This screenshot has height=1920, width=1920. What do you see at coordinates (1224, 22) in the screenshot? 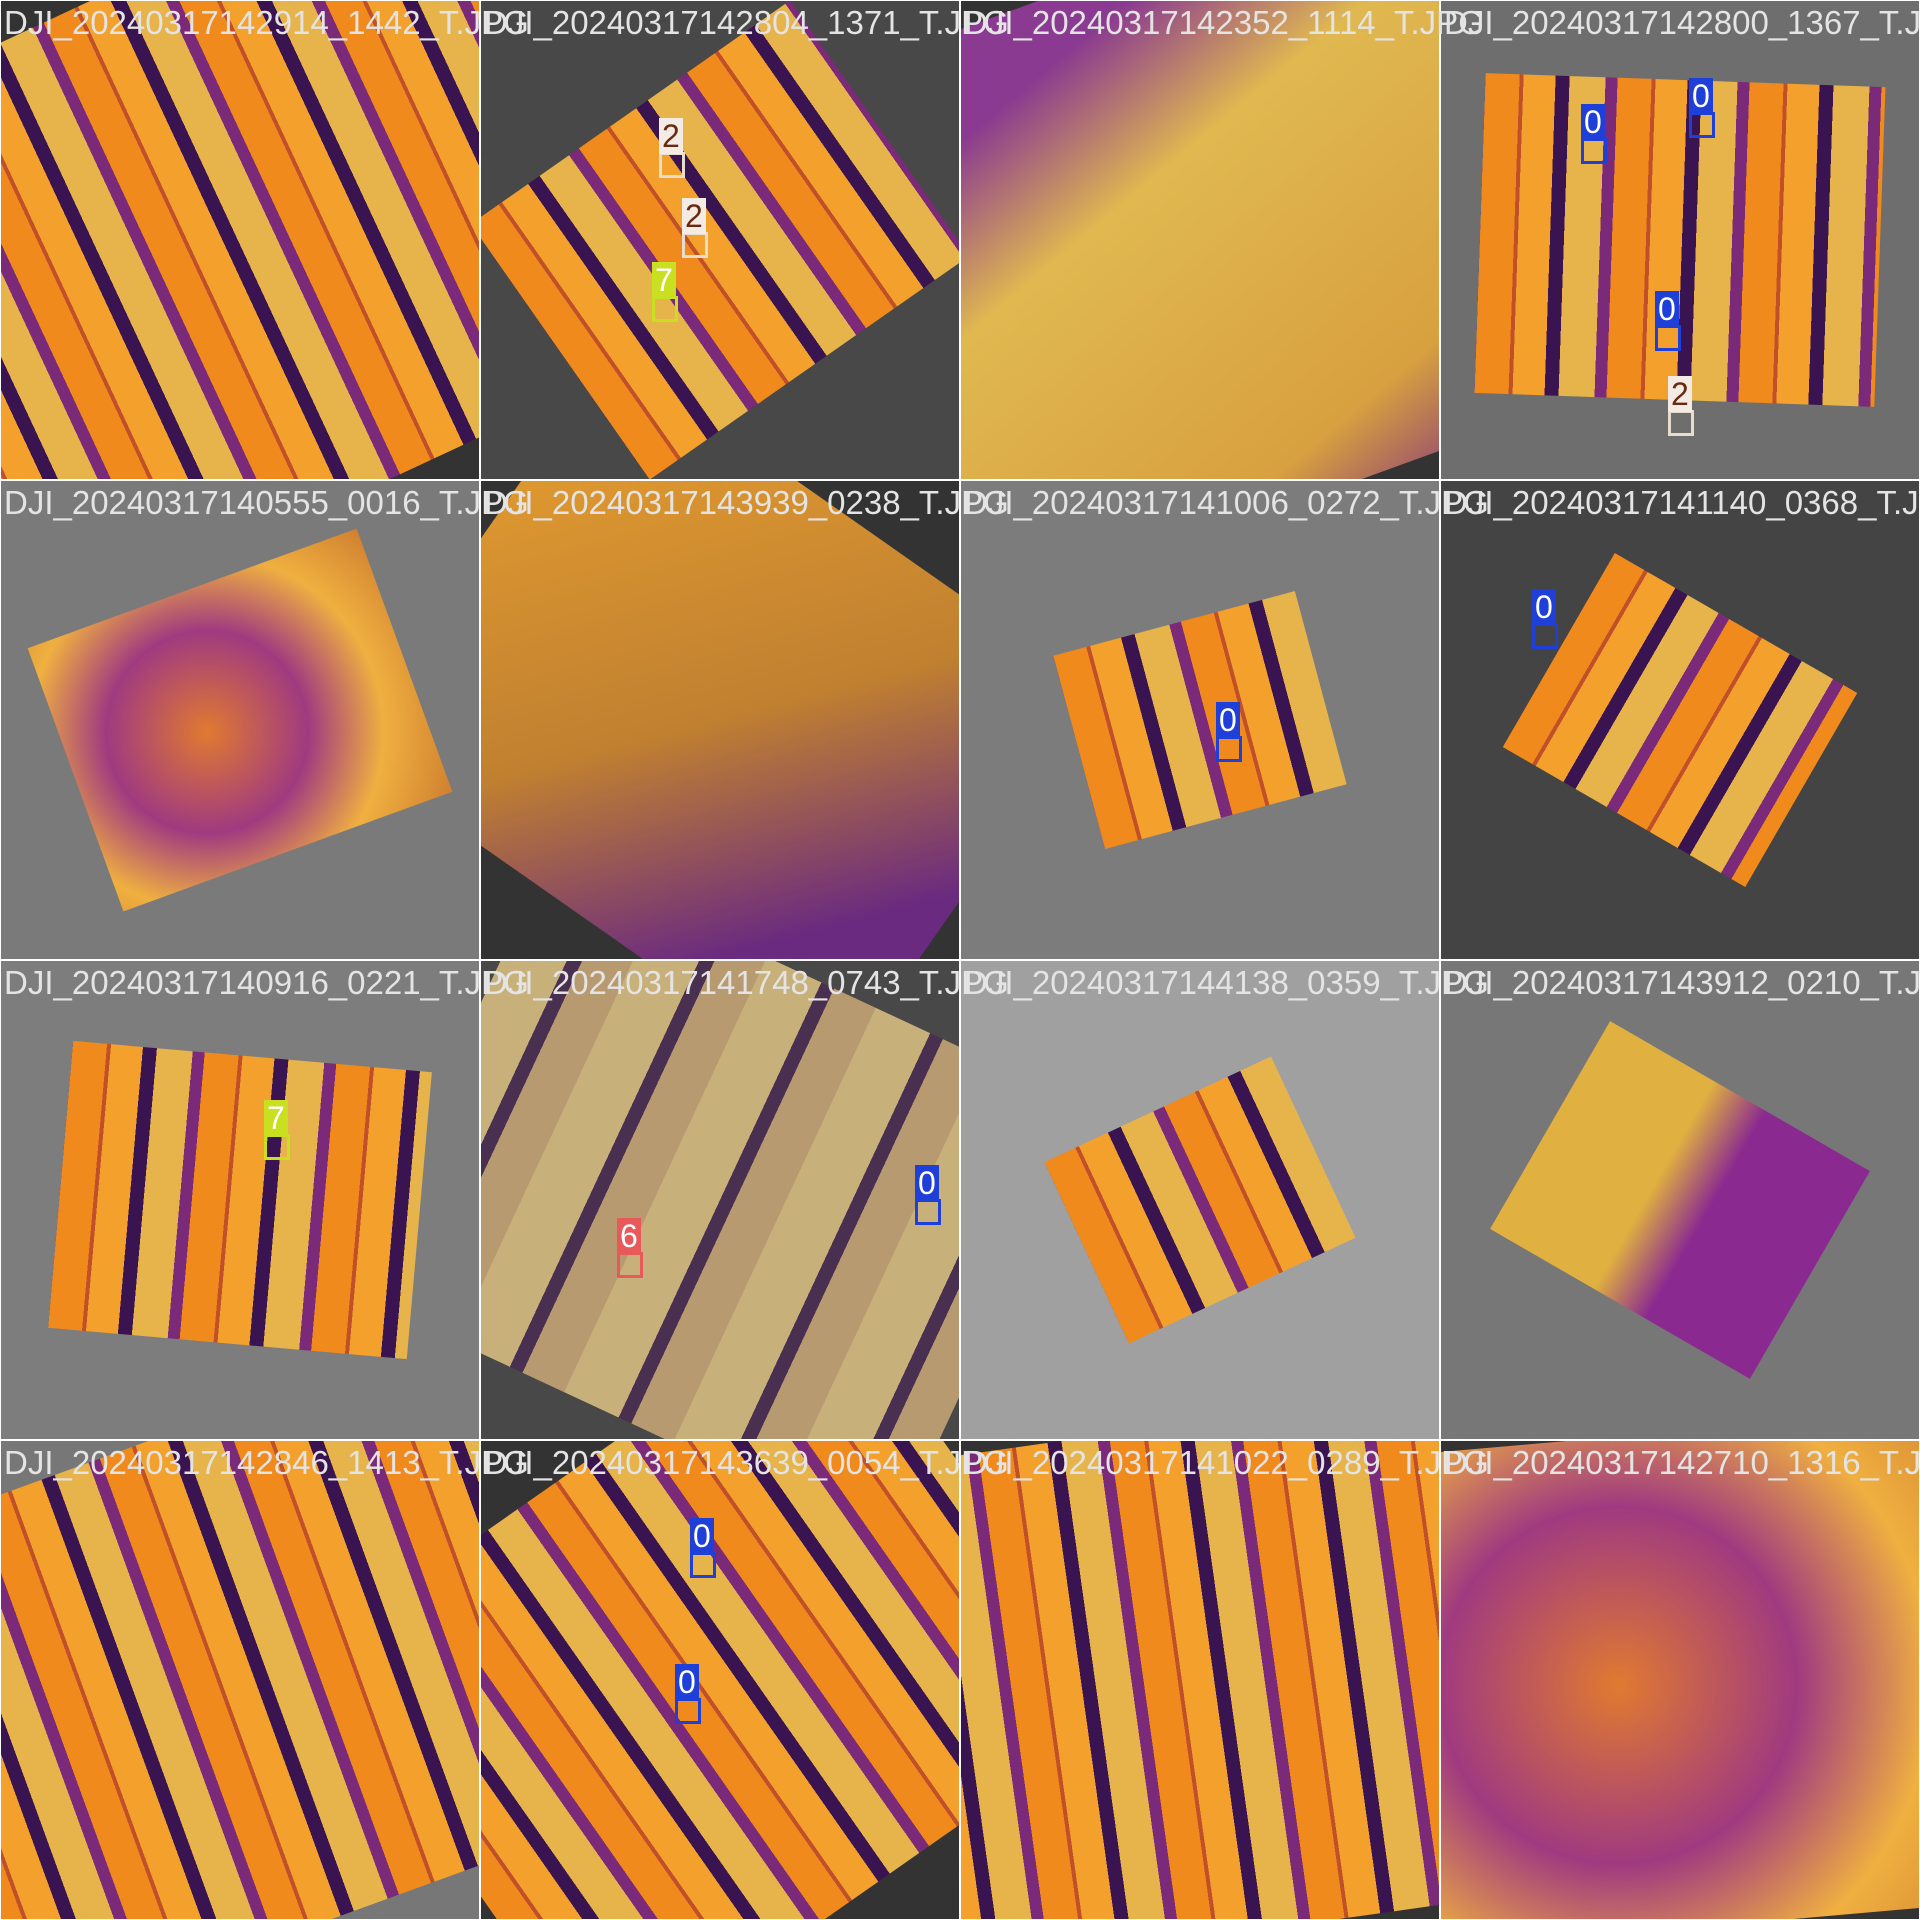
I see `file-name: DJI_20240317142352_1114_T.JPG` at bounding box center [1224, 22].